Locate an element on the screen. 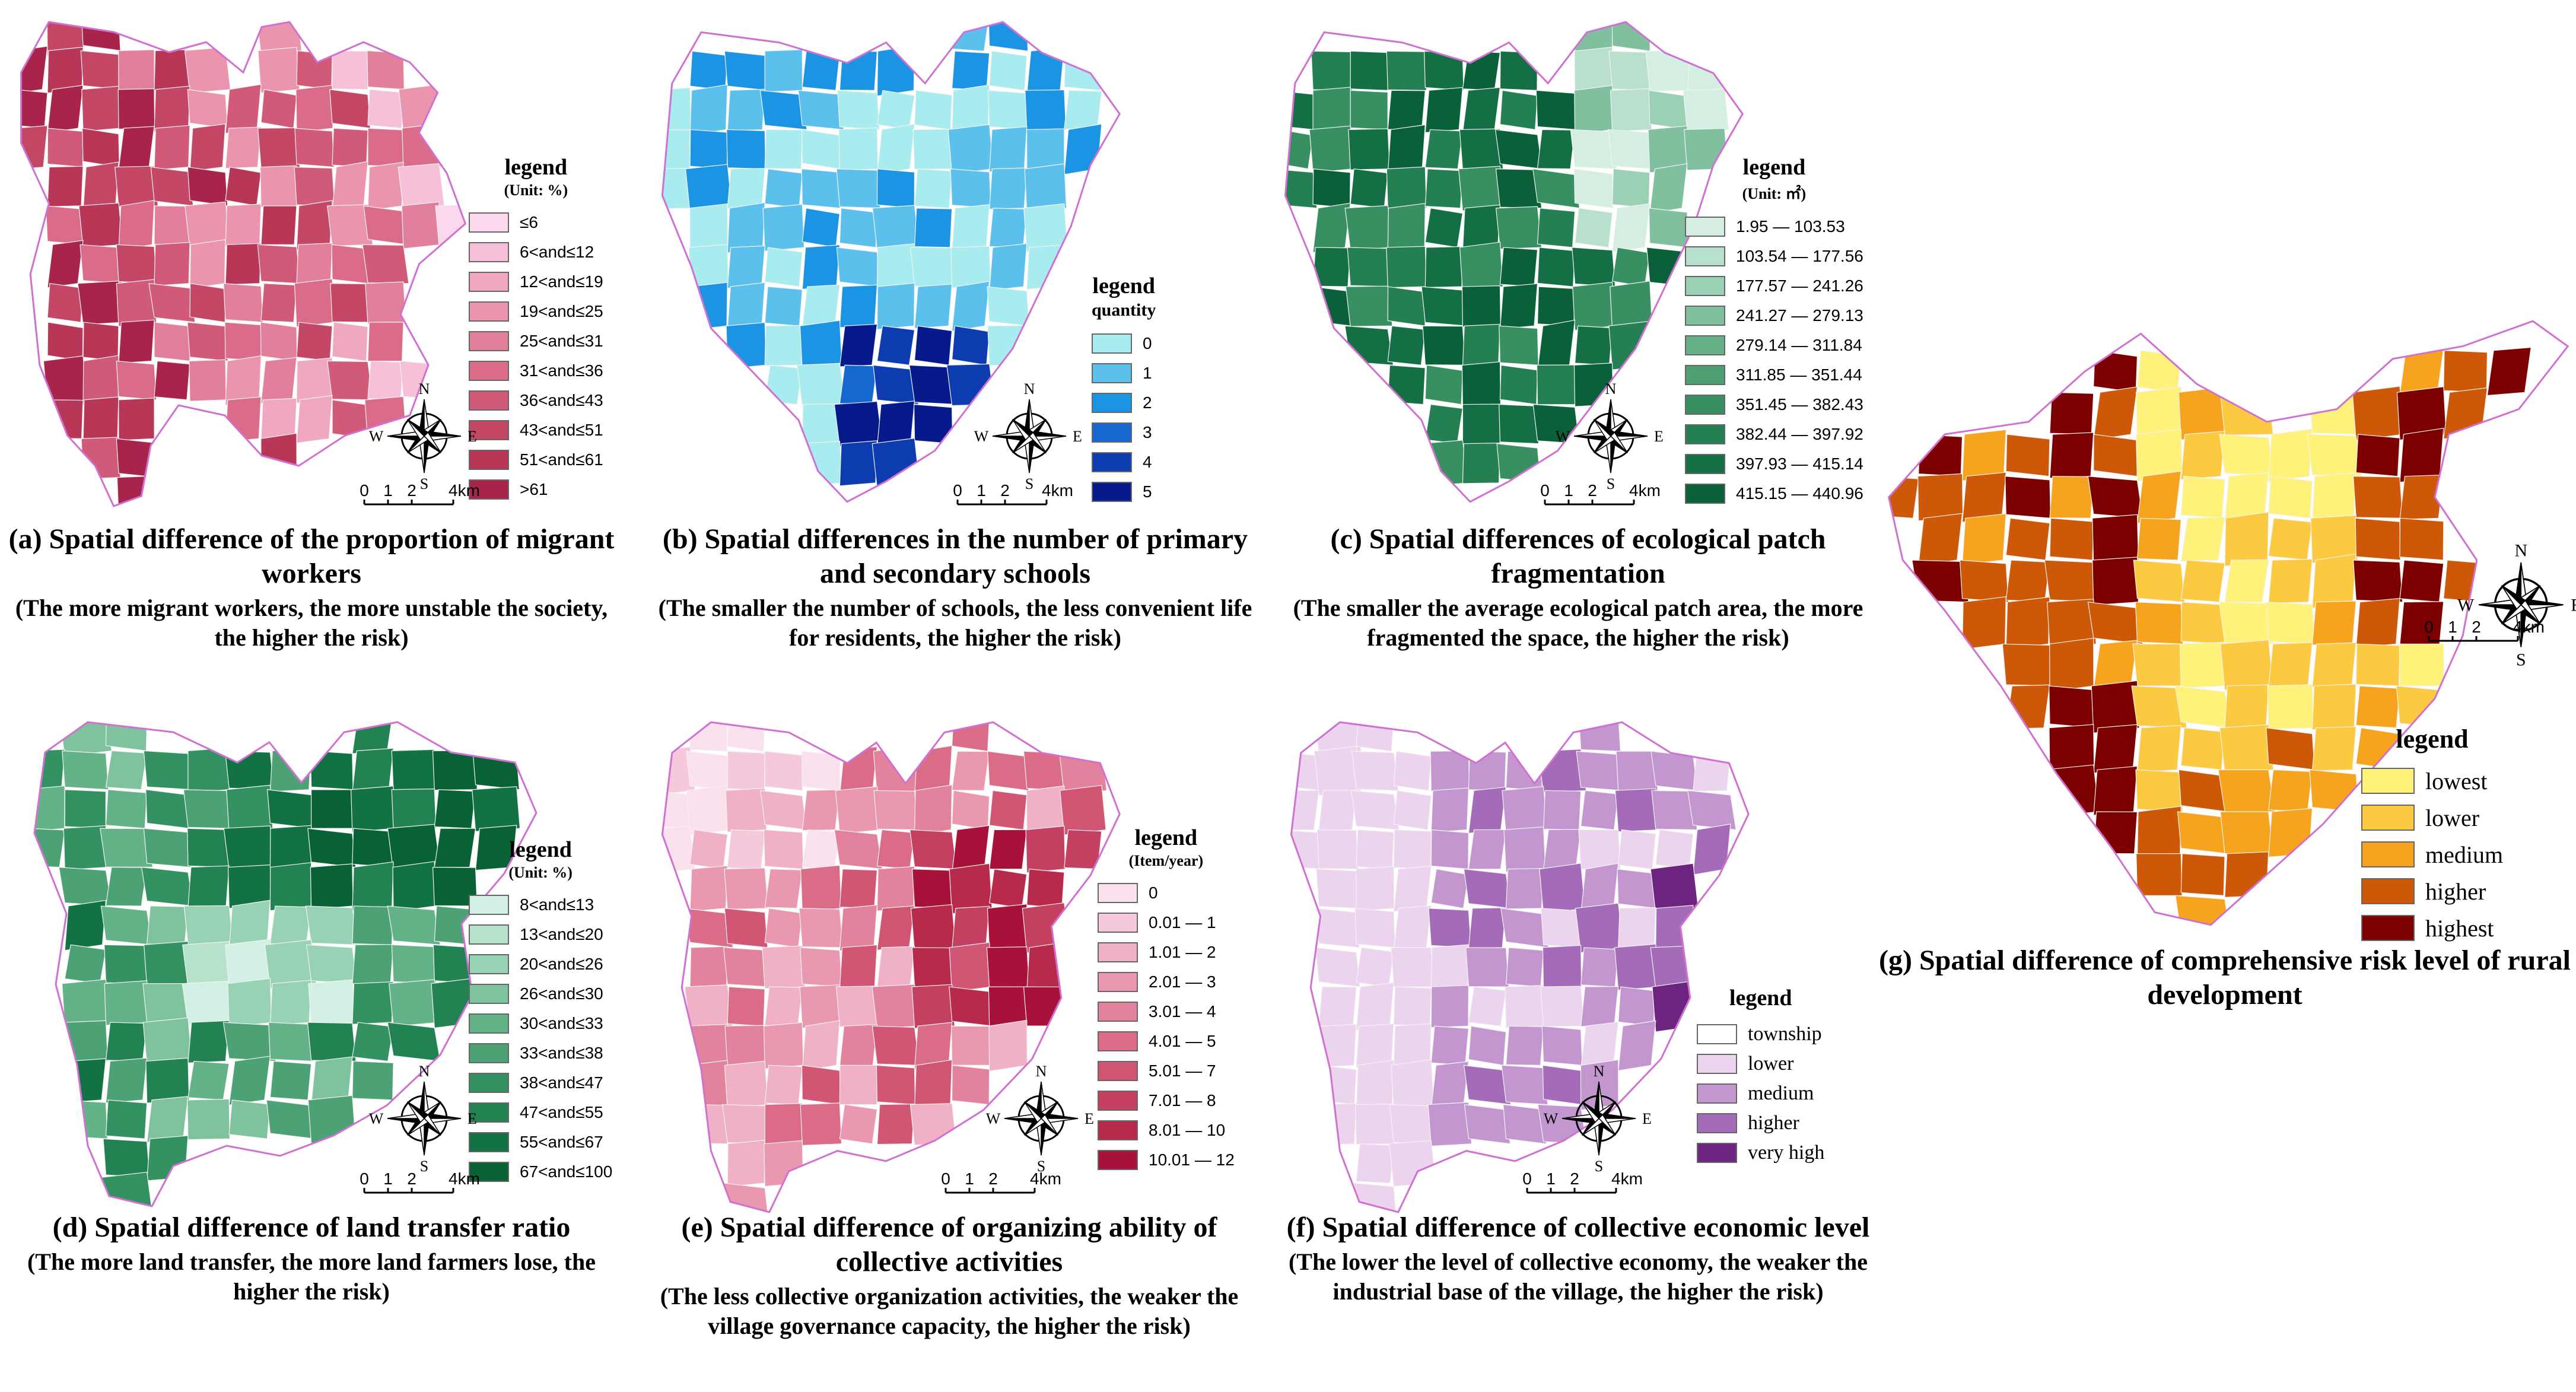 This screenshot has height=1392, width=2576. legend-label: higher is located at coordinates (1773, 1123).